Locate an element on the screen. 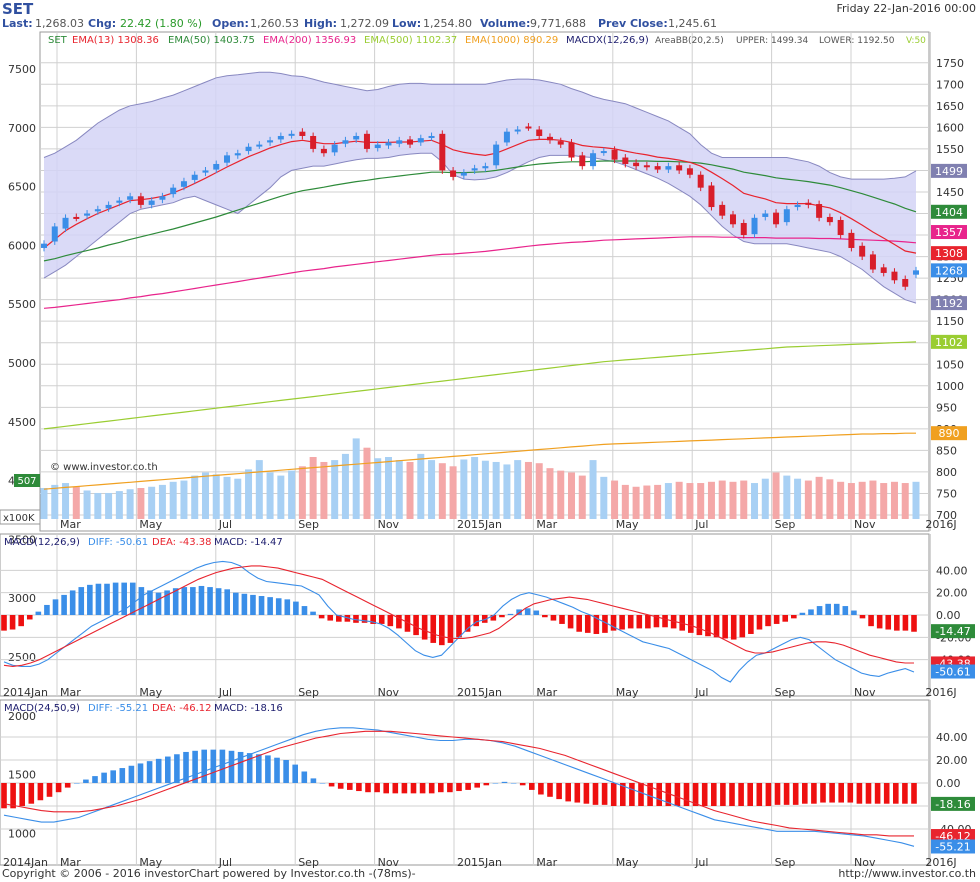 The image size is (980, 882). macd-last-value-tag is located at coordinates (953, 803).